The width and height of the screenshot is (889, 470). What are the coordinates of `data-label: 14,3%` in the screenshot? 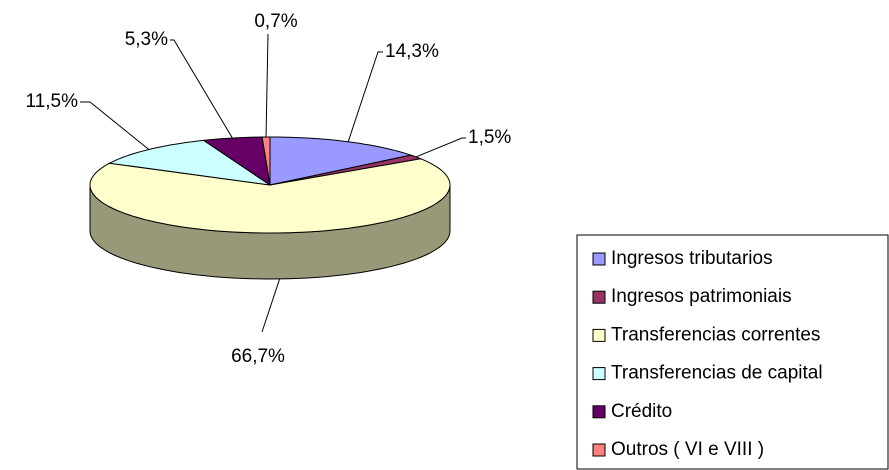 It's located at (412, 51).